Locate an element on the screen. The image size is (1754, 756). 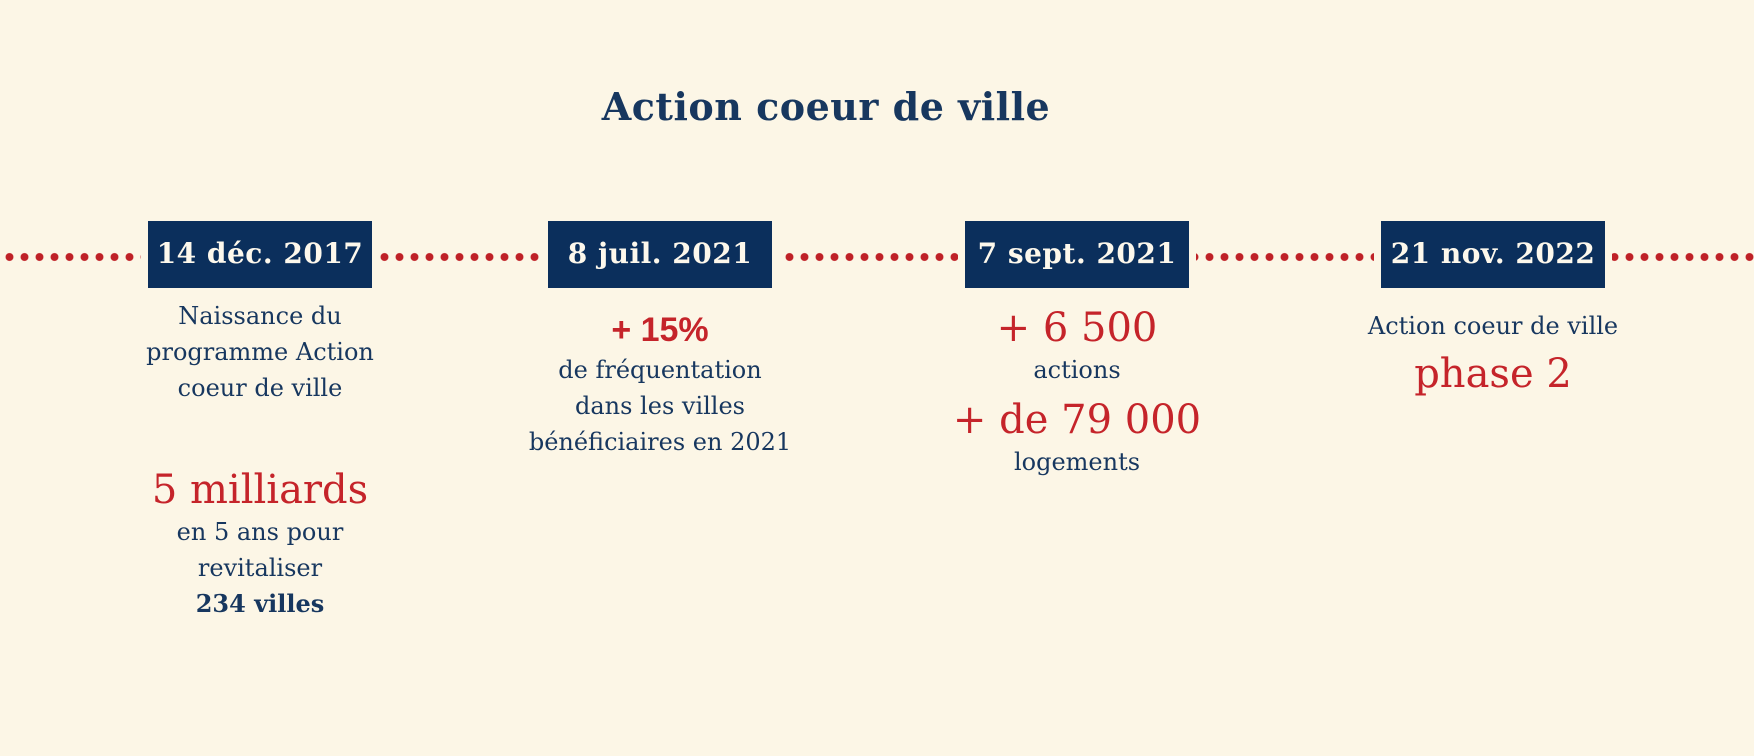
page-title: Action coeur de ville is located at coordinates (826, 106).